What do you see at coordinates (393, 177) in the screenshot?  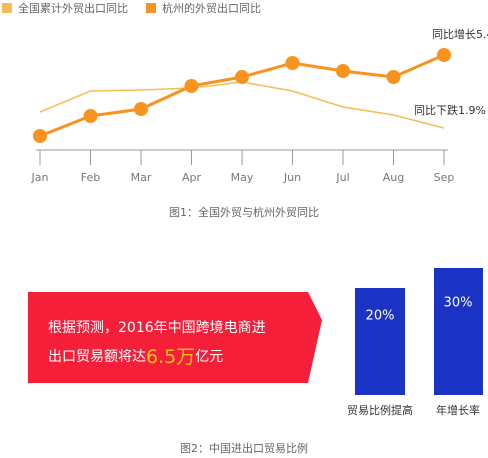 I see `x-tick-label: Aug` at bounding box center [393, 177].